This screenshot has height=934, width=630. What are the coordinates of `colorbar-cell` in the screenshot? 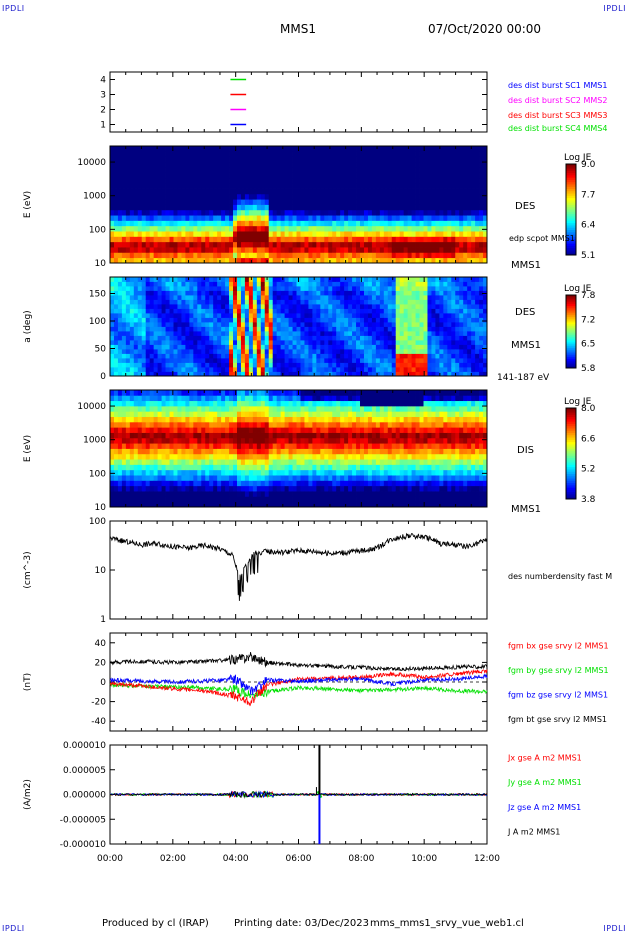 It's located at (571, 356).